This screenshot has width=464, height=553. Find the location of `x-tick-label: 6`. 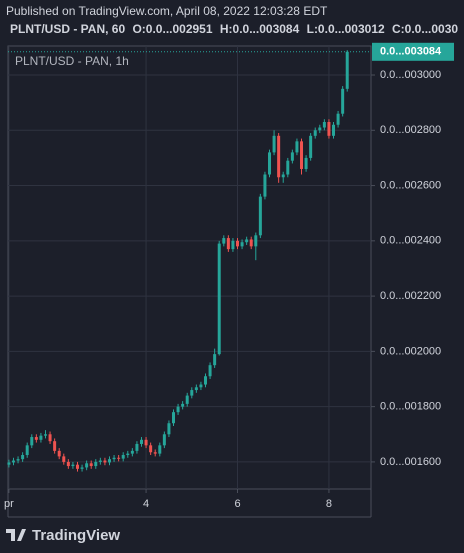

x-tick-label: 6 is located at coordinates (237, 504).